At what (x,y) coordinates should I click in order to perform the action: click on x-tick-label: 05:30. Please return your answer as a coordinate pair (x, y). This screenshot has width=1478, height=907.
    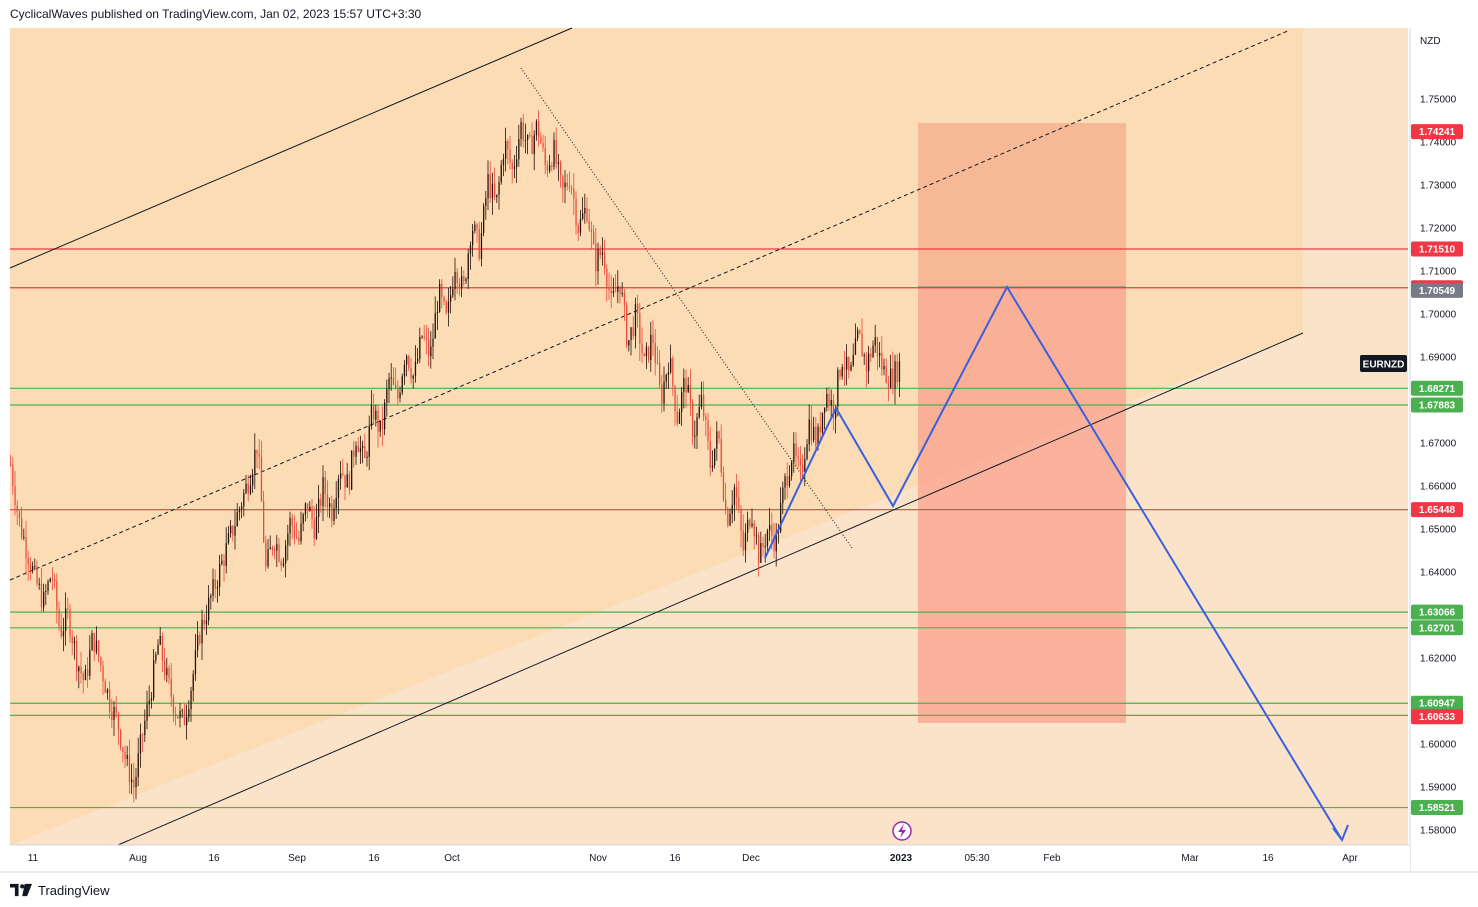
    Looking at the image, I should click on (976, 858).